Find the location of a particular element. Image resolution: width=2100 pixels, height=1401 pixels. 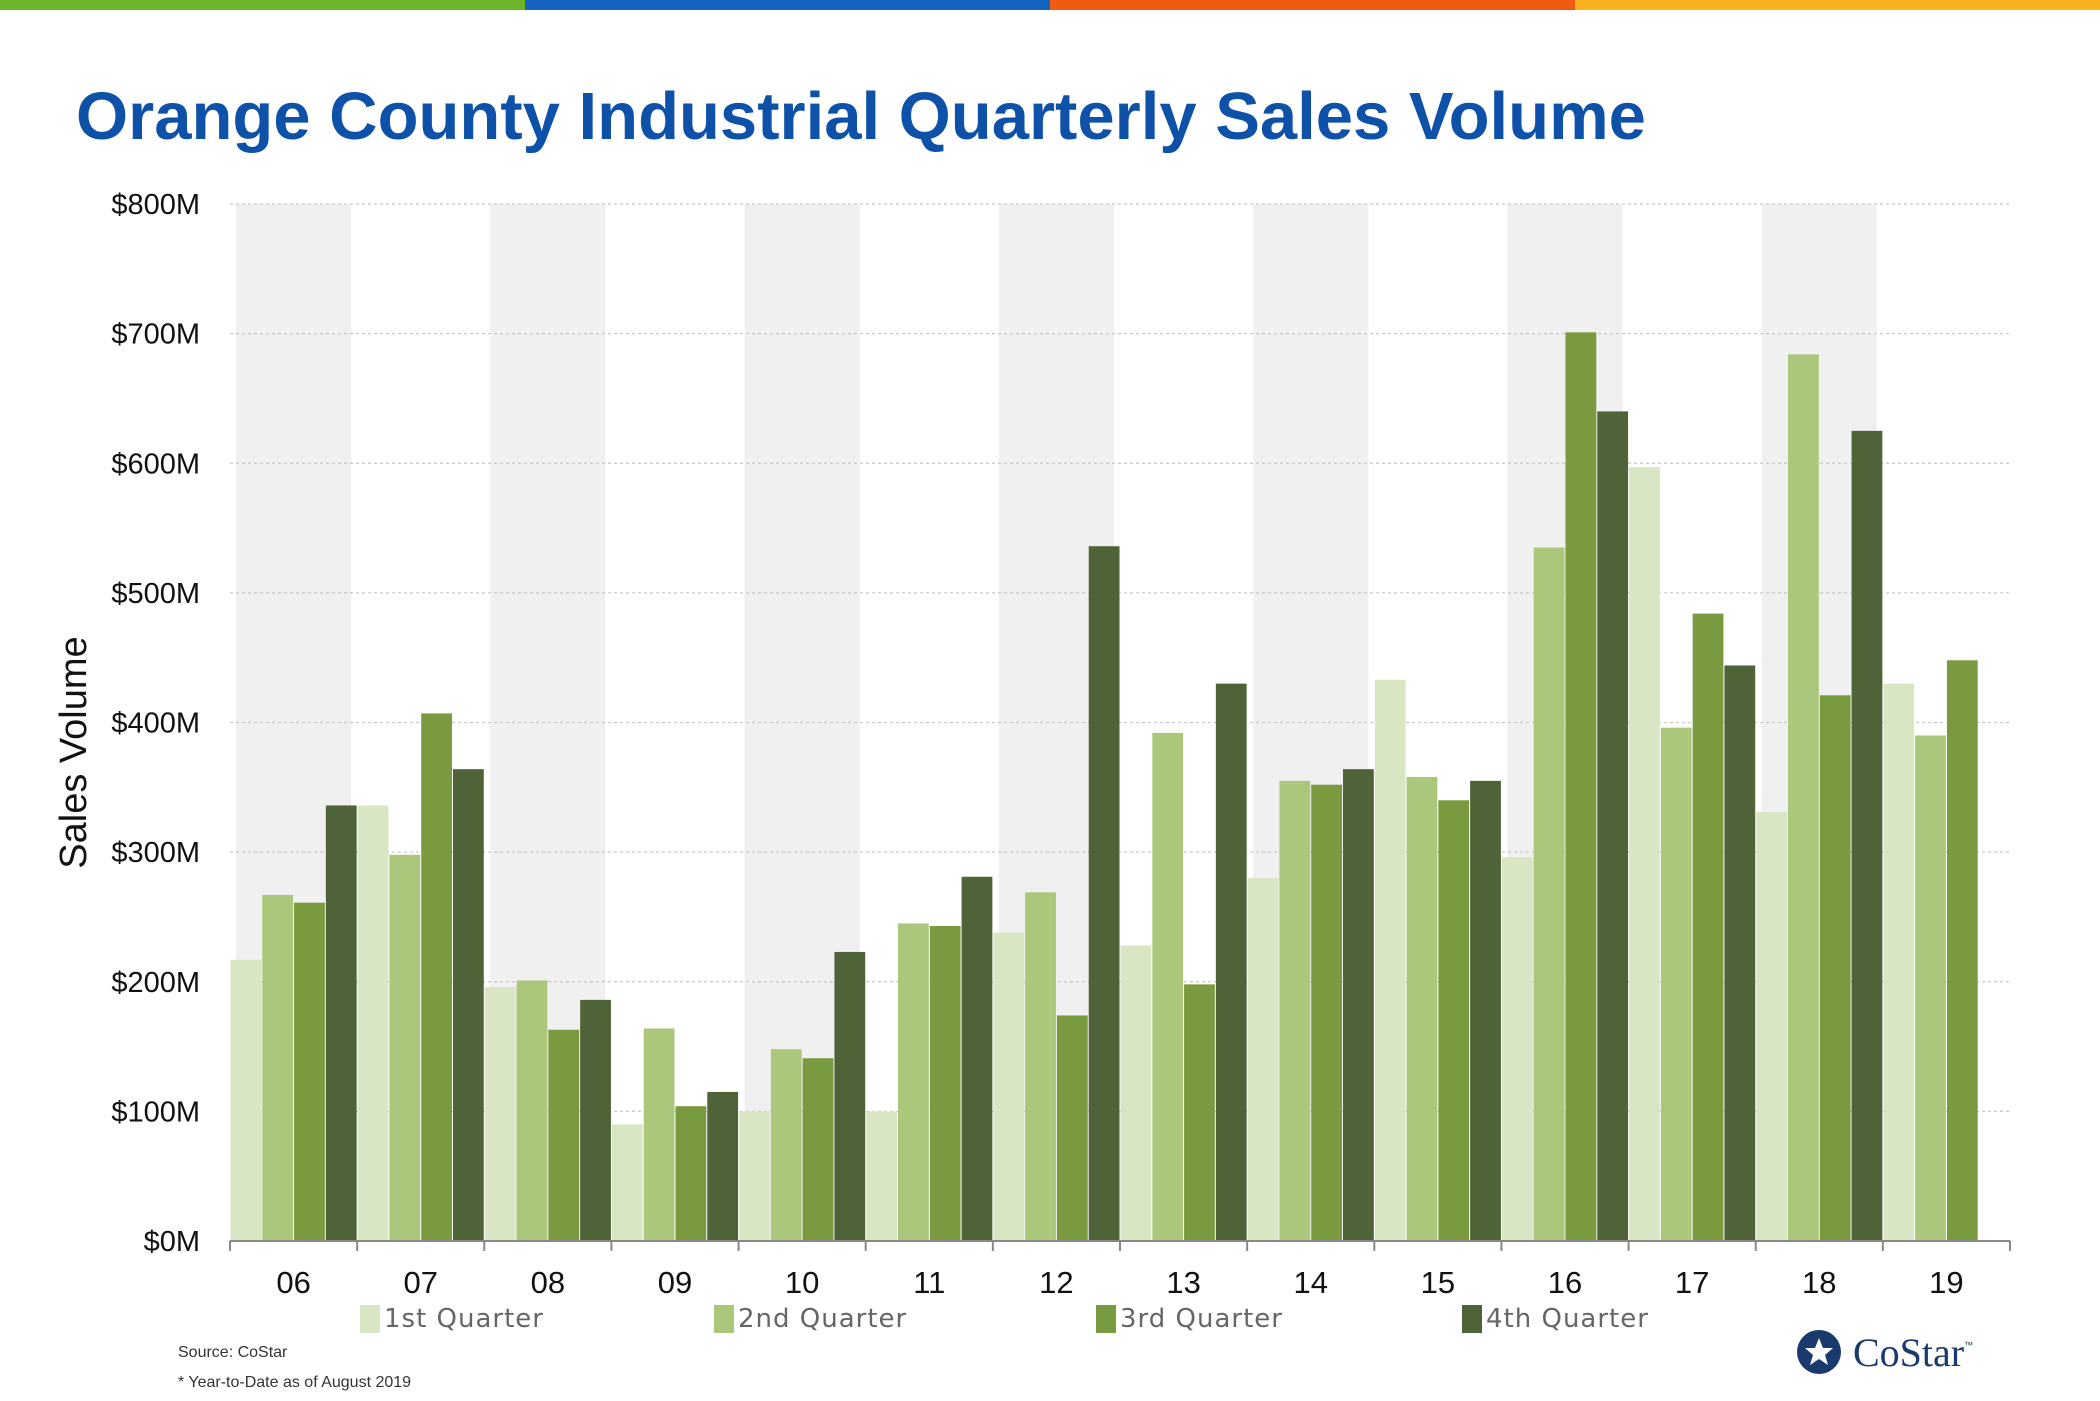

y-tick-label: $400M is located at coordinates (155, 724).